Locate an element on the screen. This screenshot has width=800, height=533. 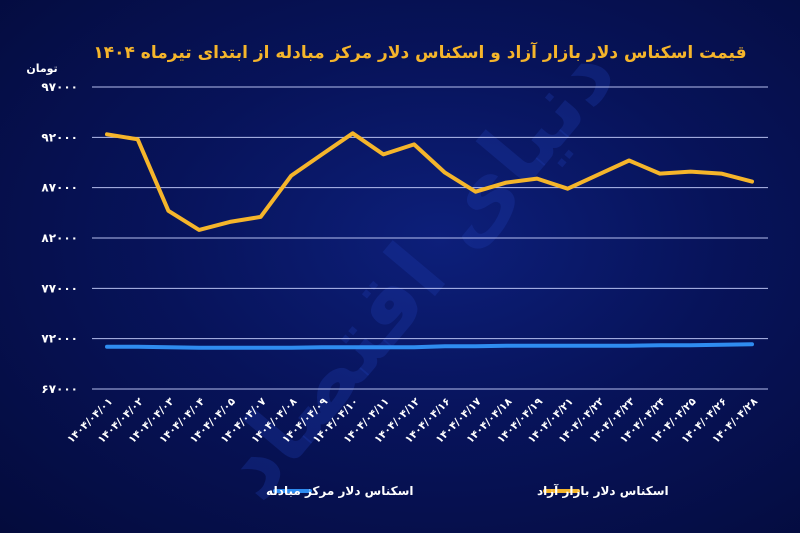
y-axis-ticks: ۹۷۰۰۰ ۹۲۰۰۰ ۸۷۰۰۰ ۸۲۰۰۰ ۷۷۰۰۰ ۷۲۰۰۰ ۶۷۰۰۰ is located at coordinates (59, 238).